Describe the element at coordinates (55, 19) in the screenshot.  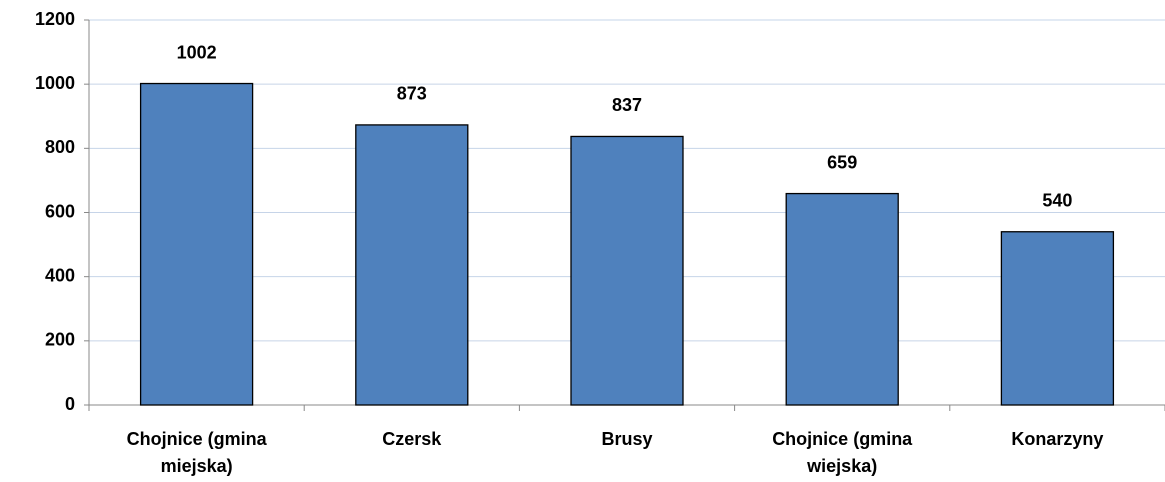
I see `y-tick-label: 1200` at that location.